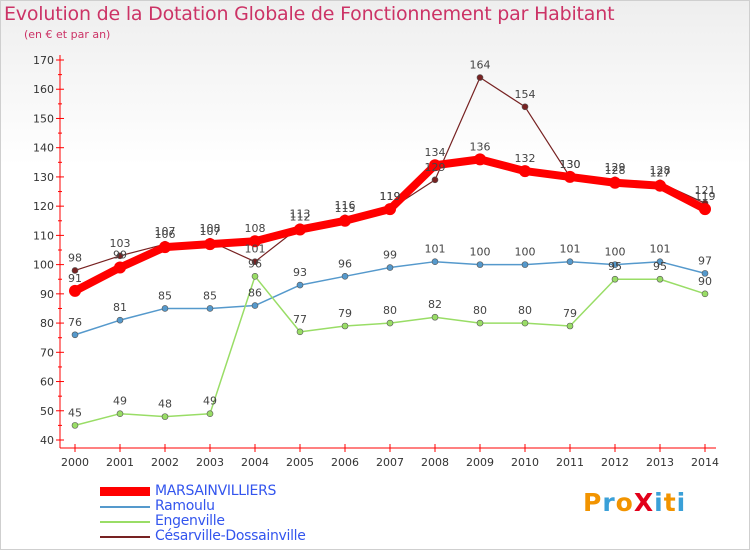  What do you see at coordinates (255, 249) in the screenshot?
I see `series-cesarville-dossainville-data-label: 101` at bounding box center [255, 249].